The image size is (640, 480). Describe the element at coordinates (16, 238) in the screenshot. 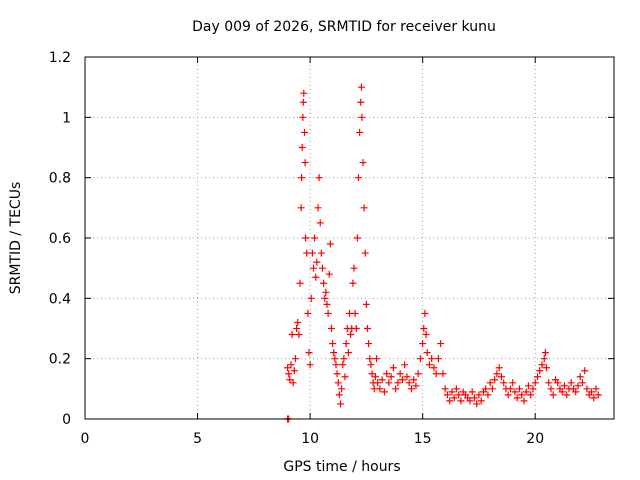

I see `y-axis-label: SRMTID / TECUs` at that location.